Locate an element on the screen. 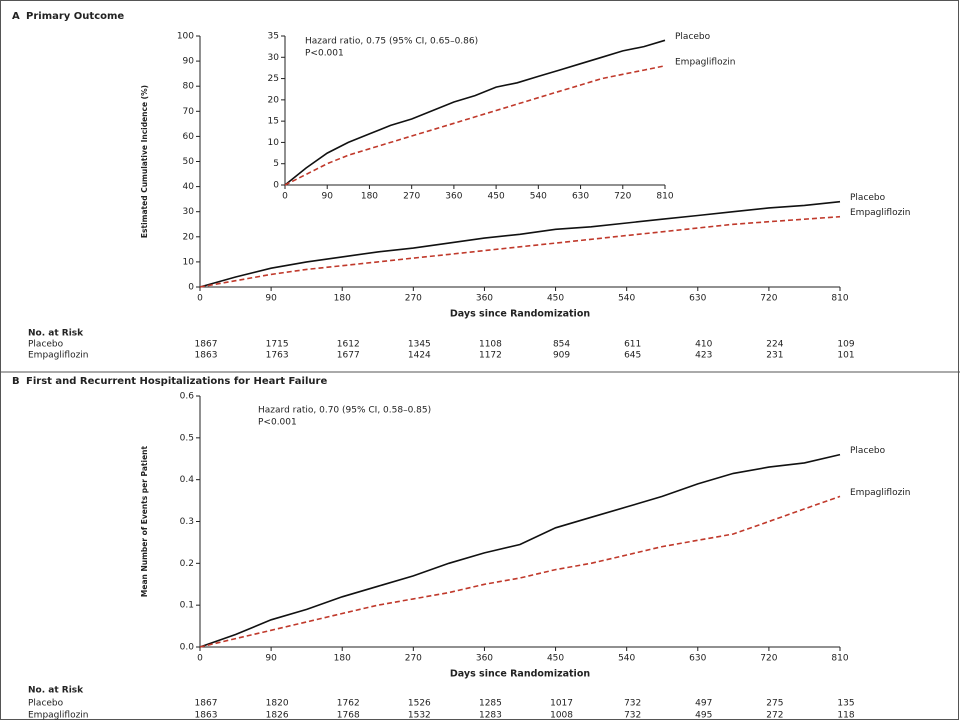 The image size is (960, 720). risk-count: 101 is located at coordinates (845, 356).